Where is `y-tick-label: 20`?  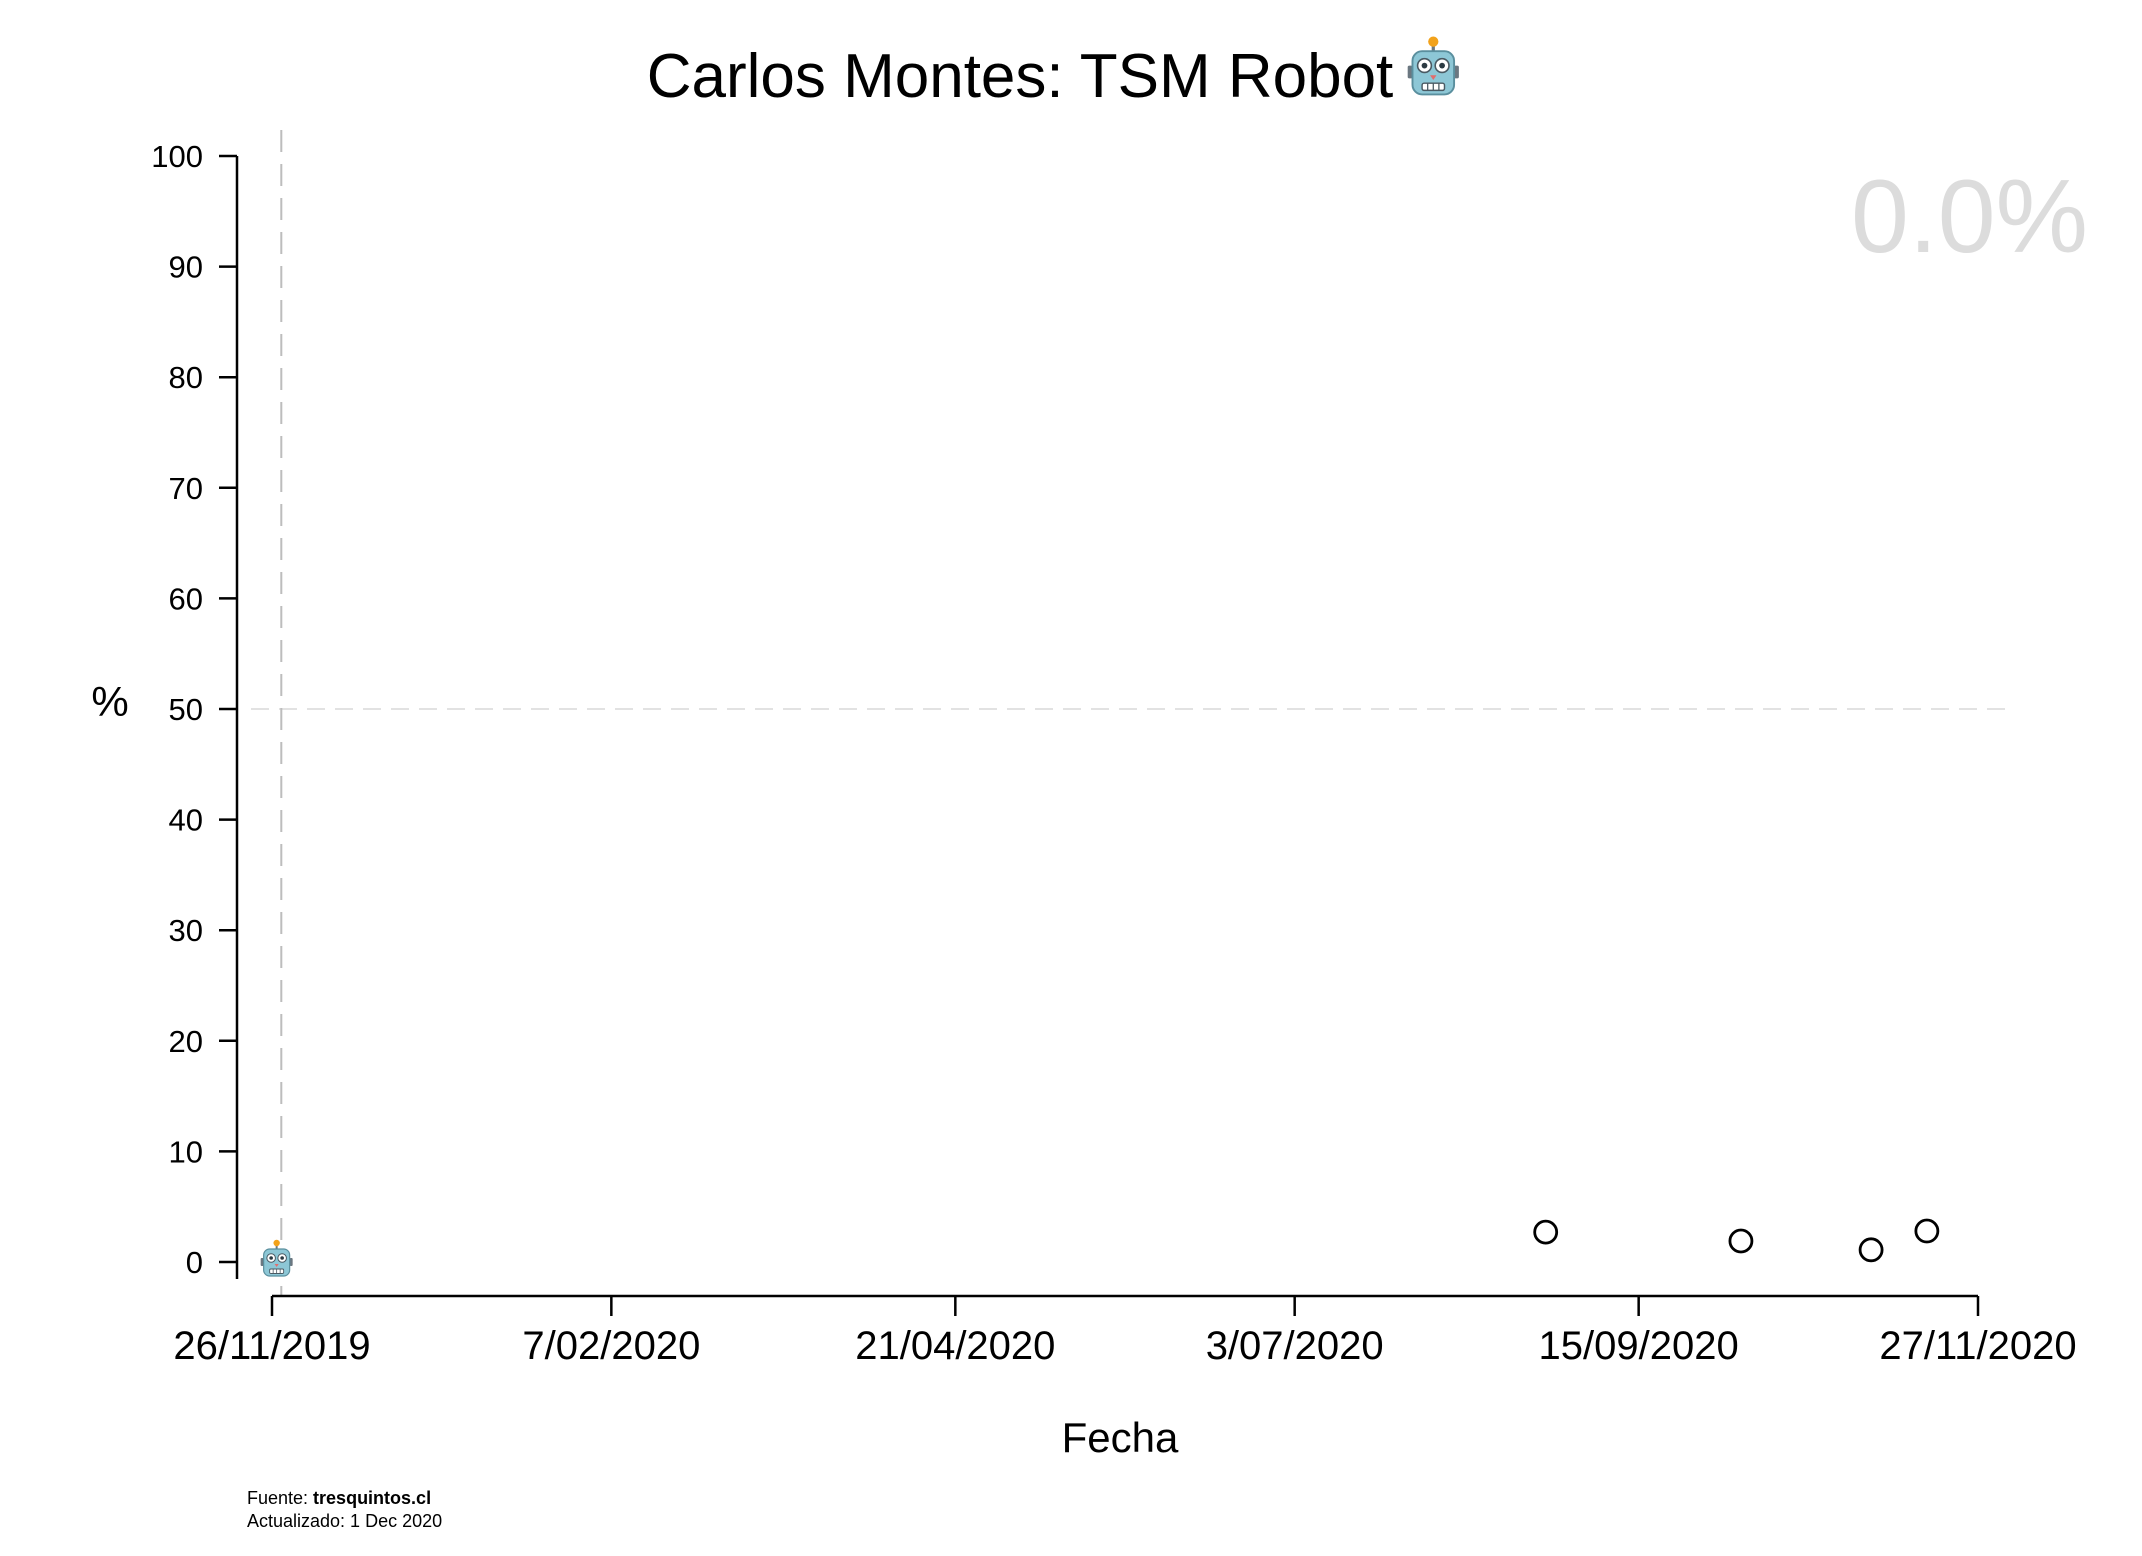
y-tick-label: 20 is located at coordinates (186, 1041).